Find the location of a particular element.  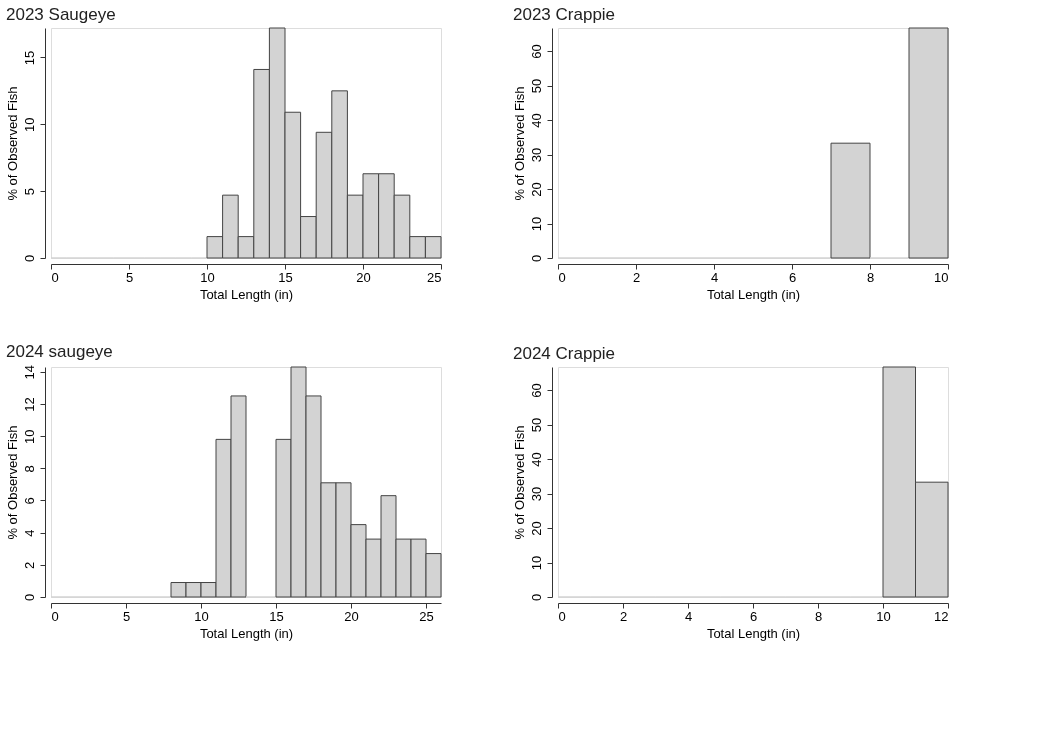

y-tick-label: 4 is located at coordinates (29, 533).